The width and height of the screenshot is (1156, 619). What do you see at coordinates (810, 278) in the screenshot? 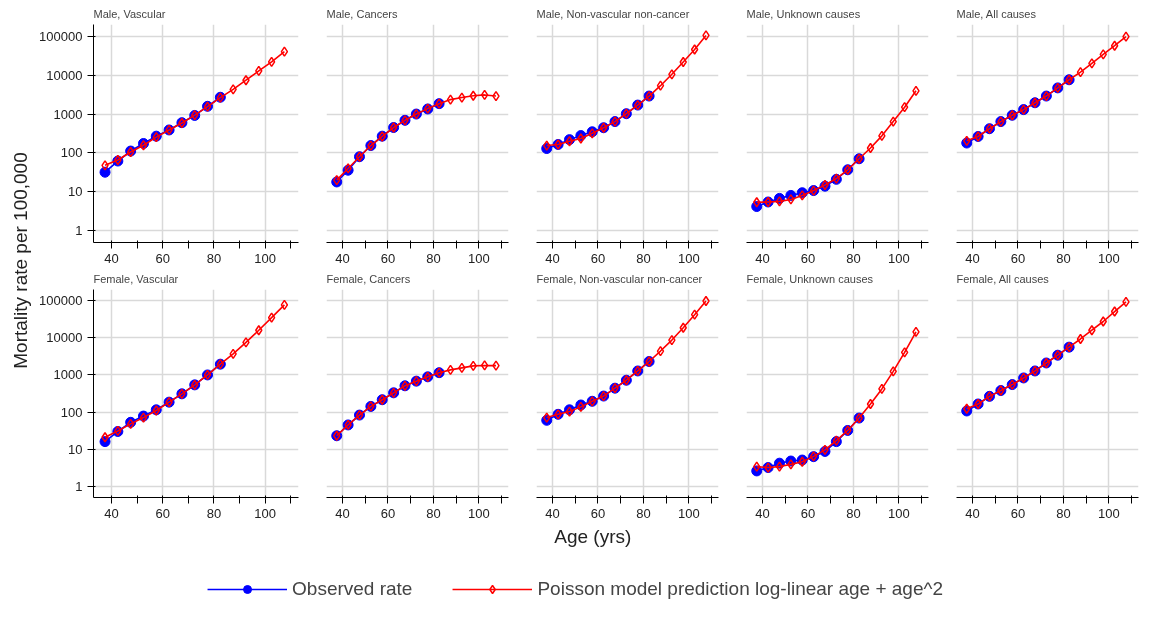
I see `chart-title: Female, Unknown causes` at bounding box center [810, 278].